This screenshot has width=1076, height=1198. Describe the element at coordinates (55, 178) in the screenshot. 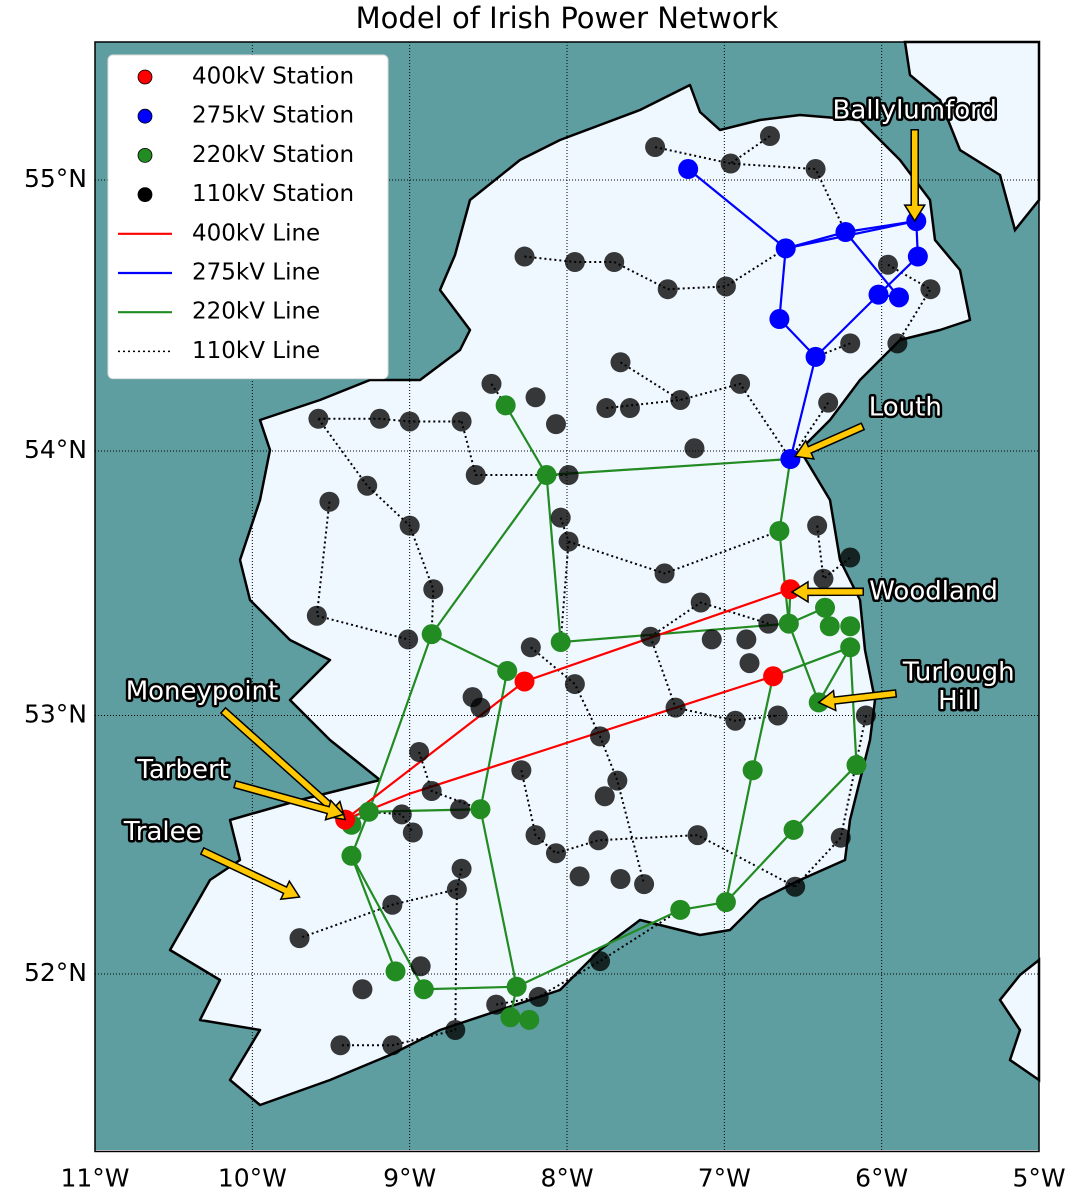

I see `y-tick-label: 55°N` at that location.